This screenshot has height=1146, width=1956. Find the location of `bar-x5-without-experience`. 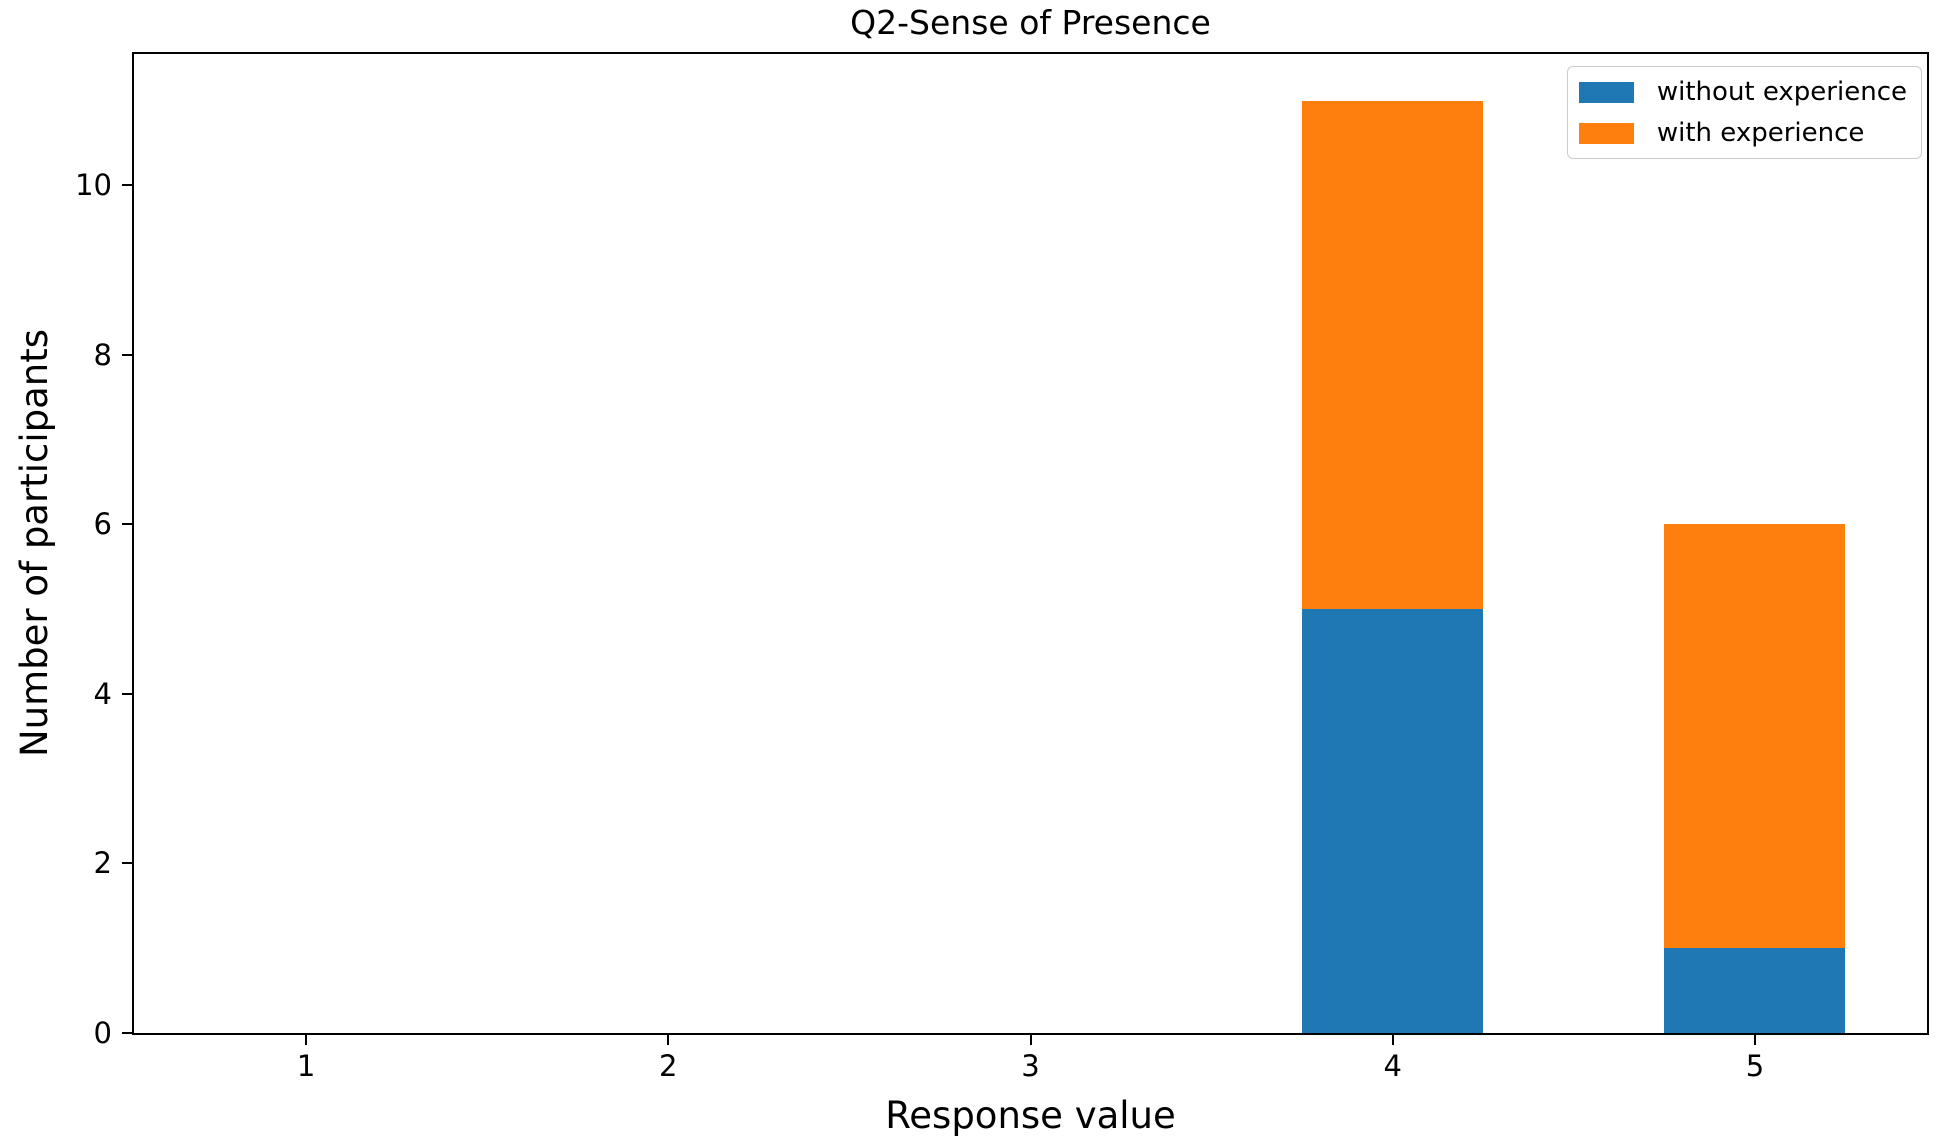

bar-x5-without-experience is located at coordinates (1755, 990).